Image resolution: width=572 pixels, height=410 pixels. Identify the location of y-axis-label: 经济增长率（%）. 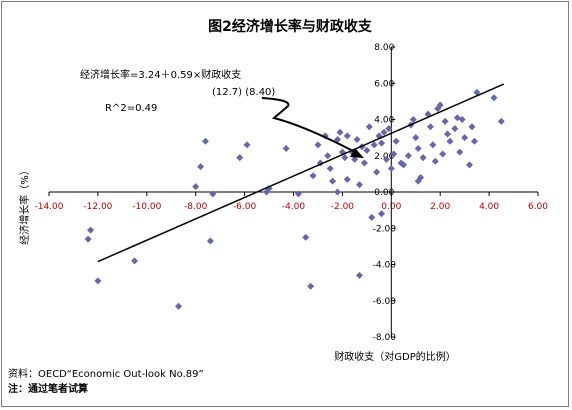
(24, 205).